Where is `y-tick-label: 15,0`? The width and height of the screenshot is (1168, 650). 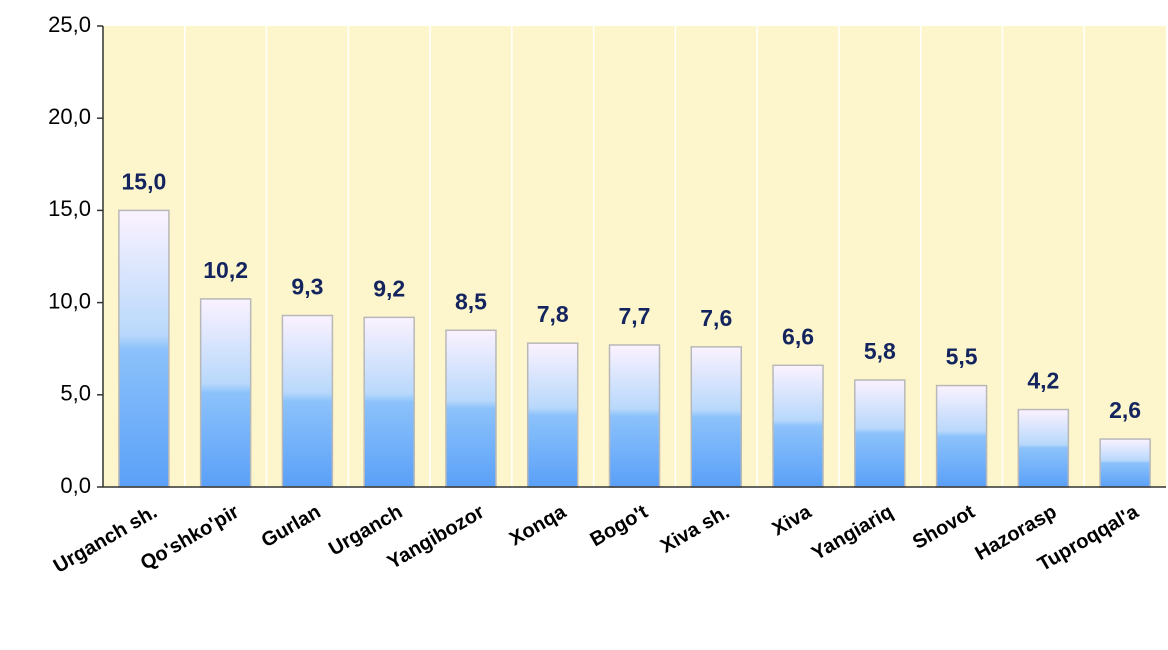
y-tick-label: 15,0 is located at coordinates (69, 208).